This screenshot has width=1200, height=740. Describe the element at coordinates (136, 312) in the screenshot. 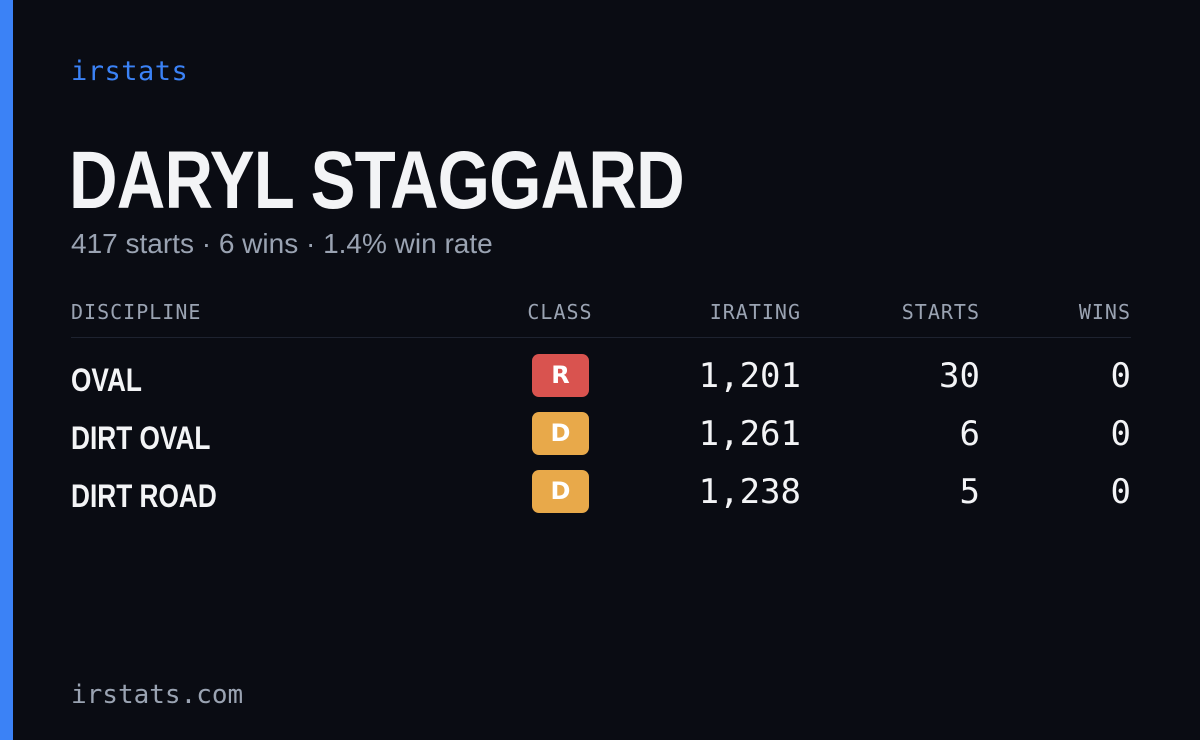

I see `header-discipline: DISCIPLINE` at that location.